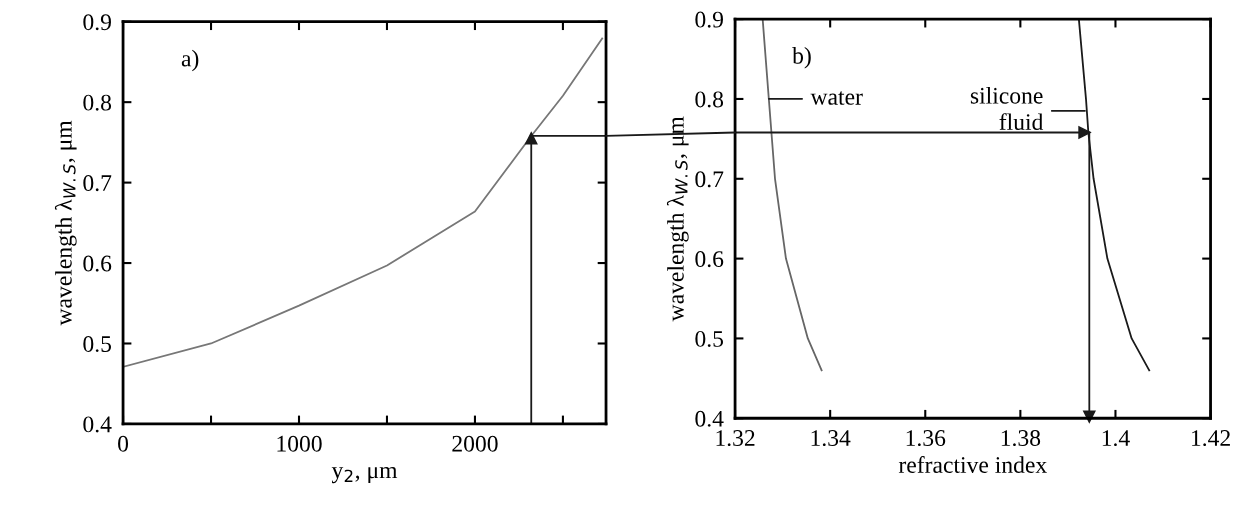  I want to click on x-tick-label: 2000, so click(475, 443).